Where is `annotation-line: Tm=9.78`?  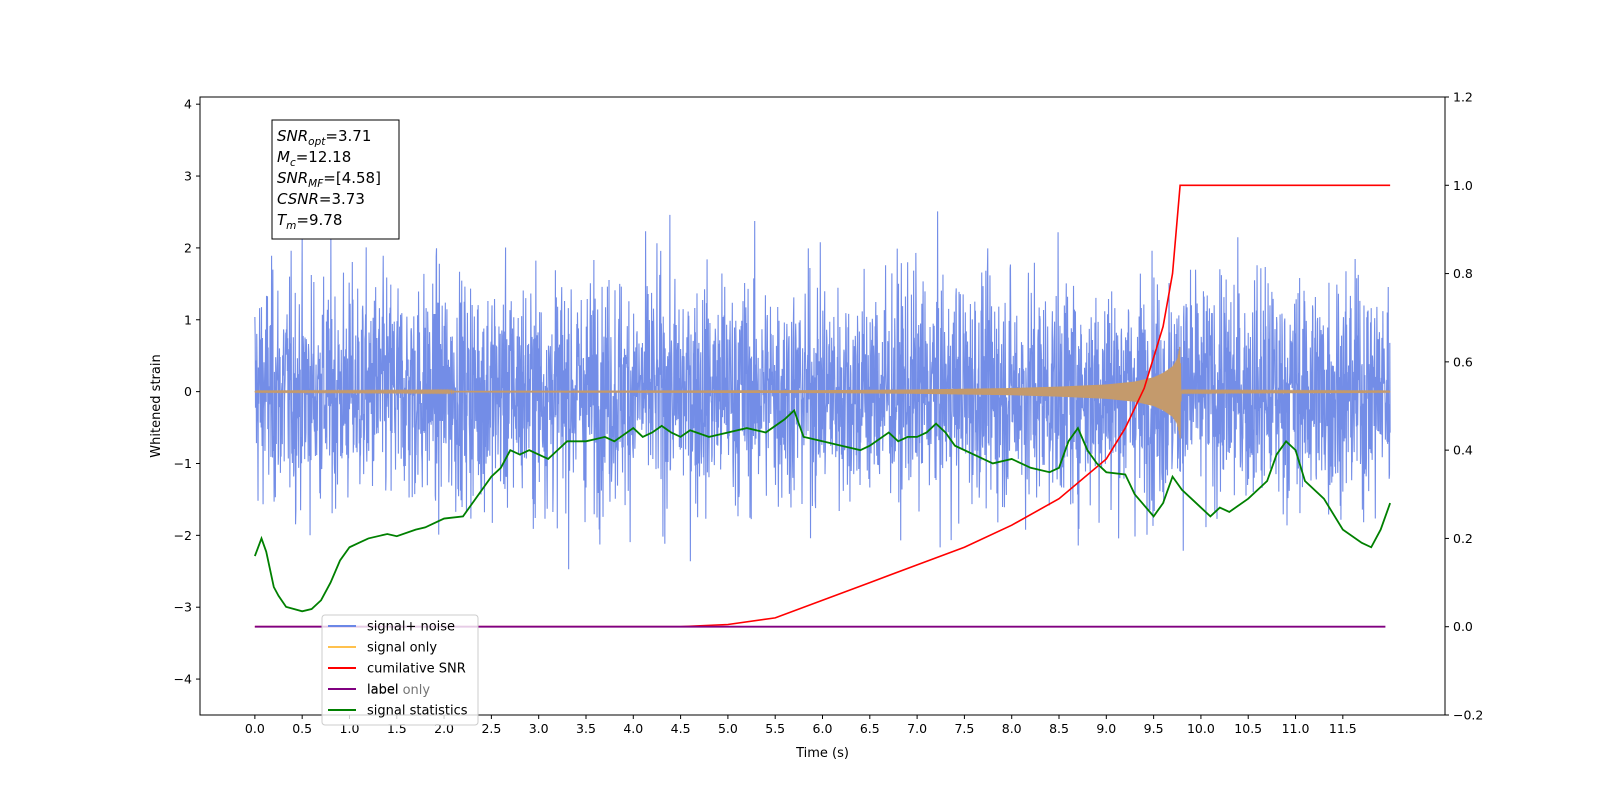
annotation-line: Tm=9.78 is located at coordinates (309, 221).